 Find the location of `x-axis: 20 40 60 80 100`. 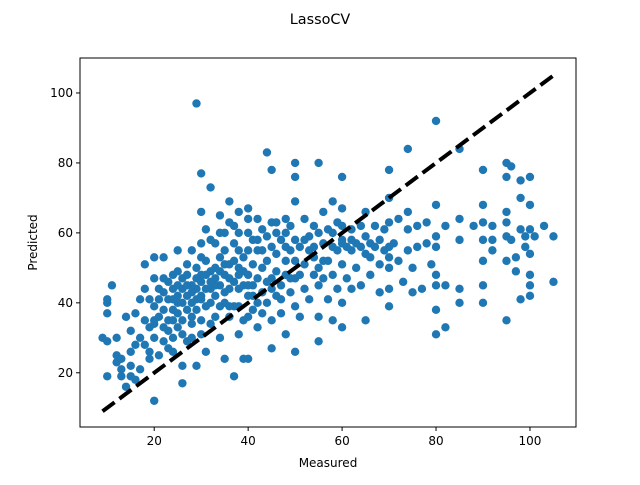

x-axis: 20 40 60 80 100 is located at coordinates (344, 437).